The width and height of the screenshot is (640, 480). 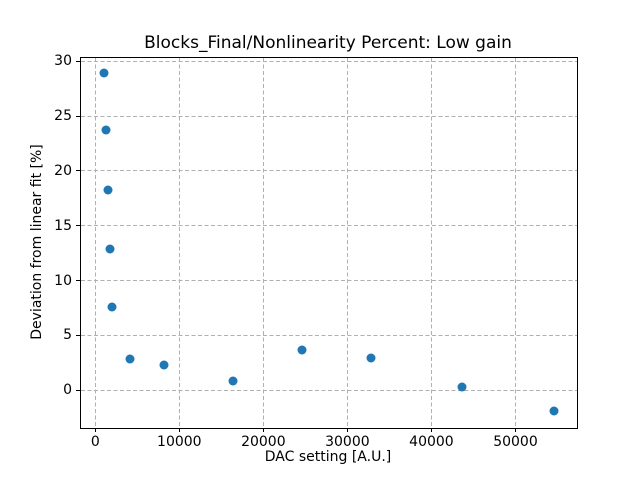 What do you see at coordinates (63, 116) in the screenshot?
I see `y-tick-label: 25` at bounding box center [63, 116].